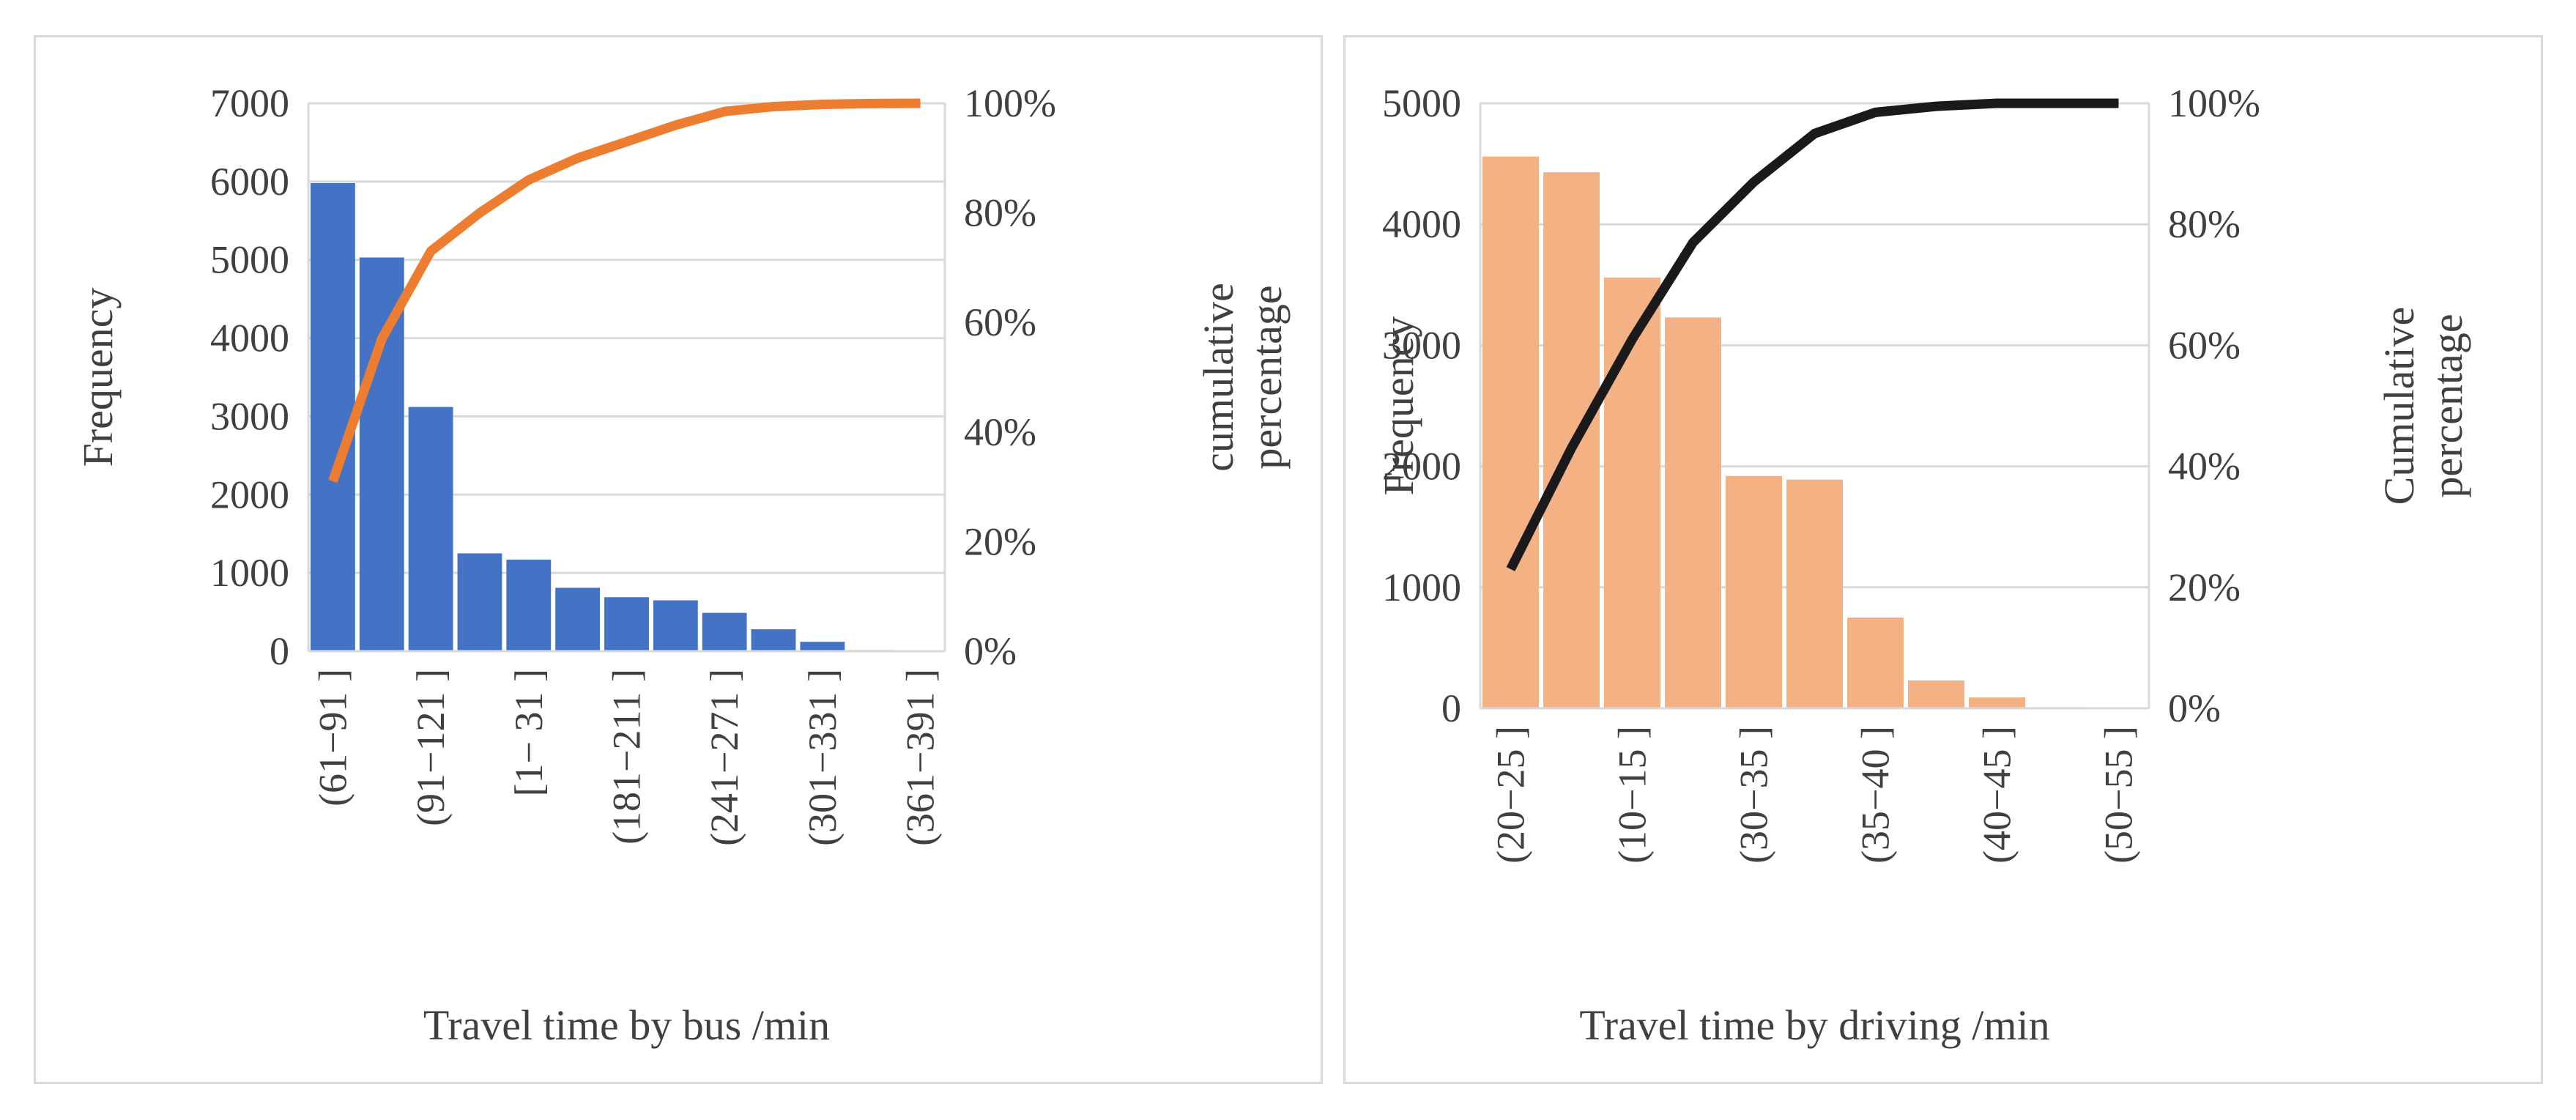 The image size is (2576, 1120). What do you see at coordinates (249, 416) in the screenshot?
I see `bus-y-tick: 3000` at bounding box center [249, 416].